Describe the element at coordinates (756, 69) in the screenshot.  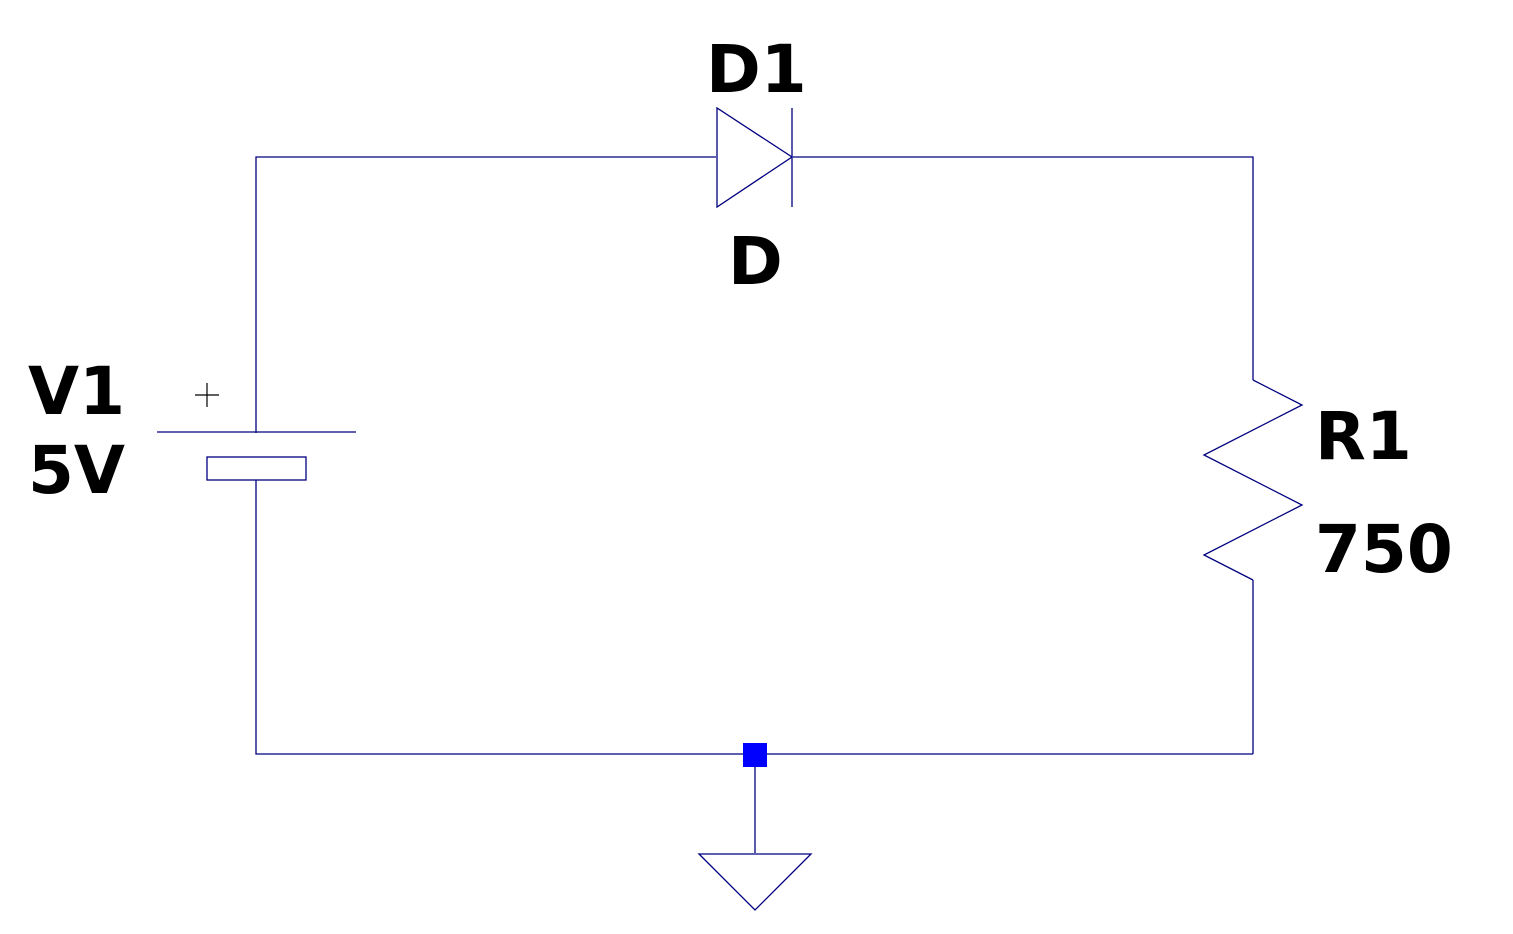
I see `diode-name: D1` at that location.